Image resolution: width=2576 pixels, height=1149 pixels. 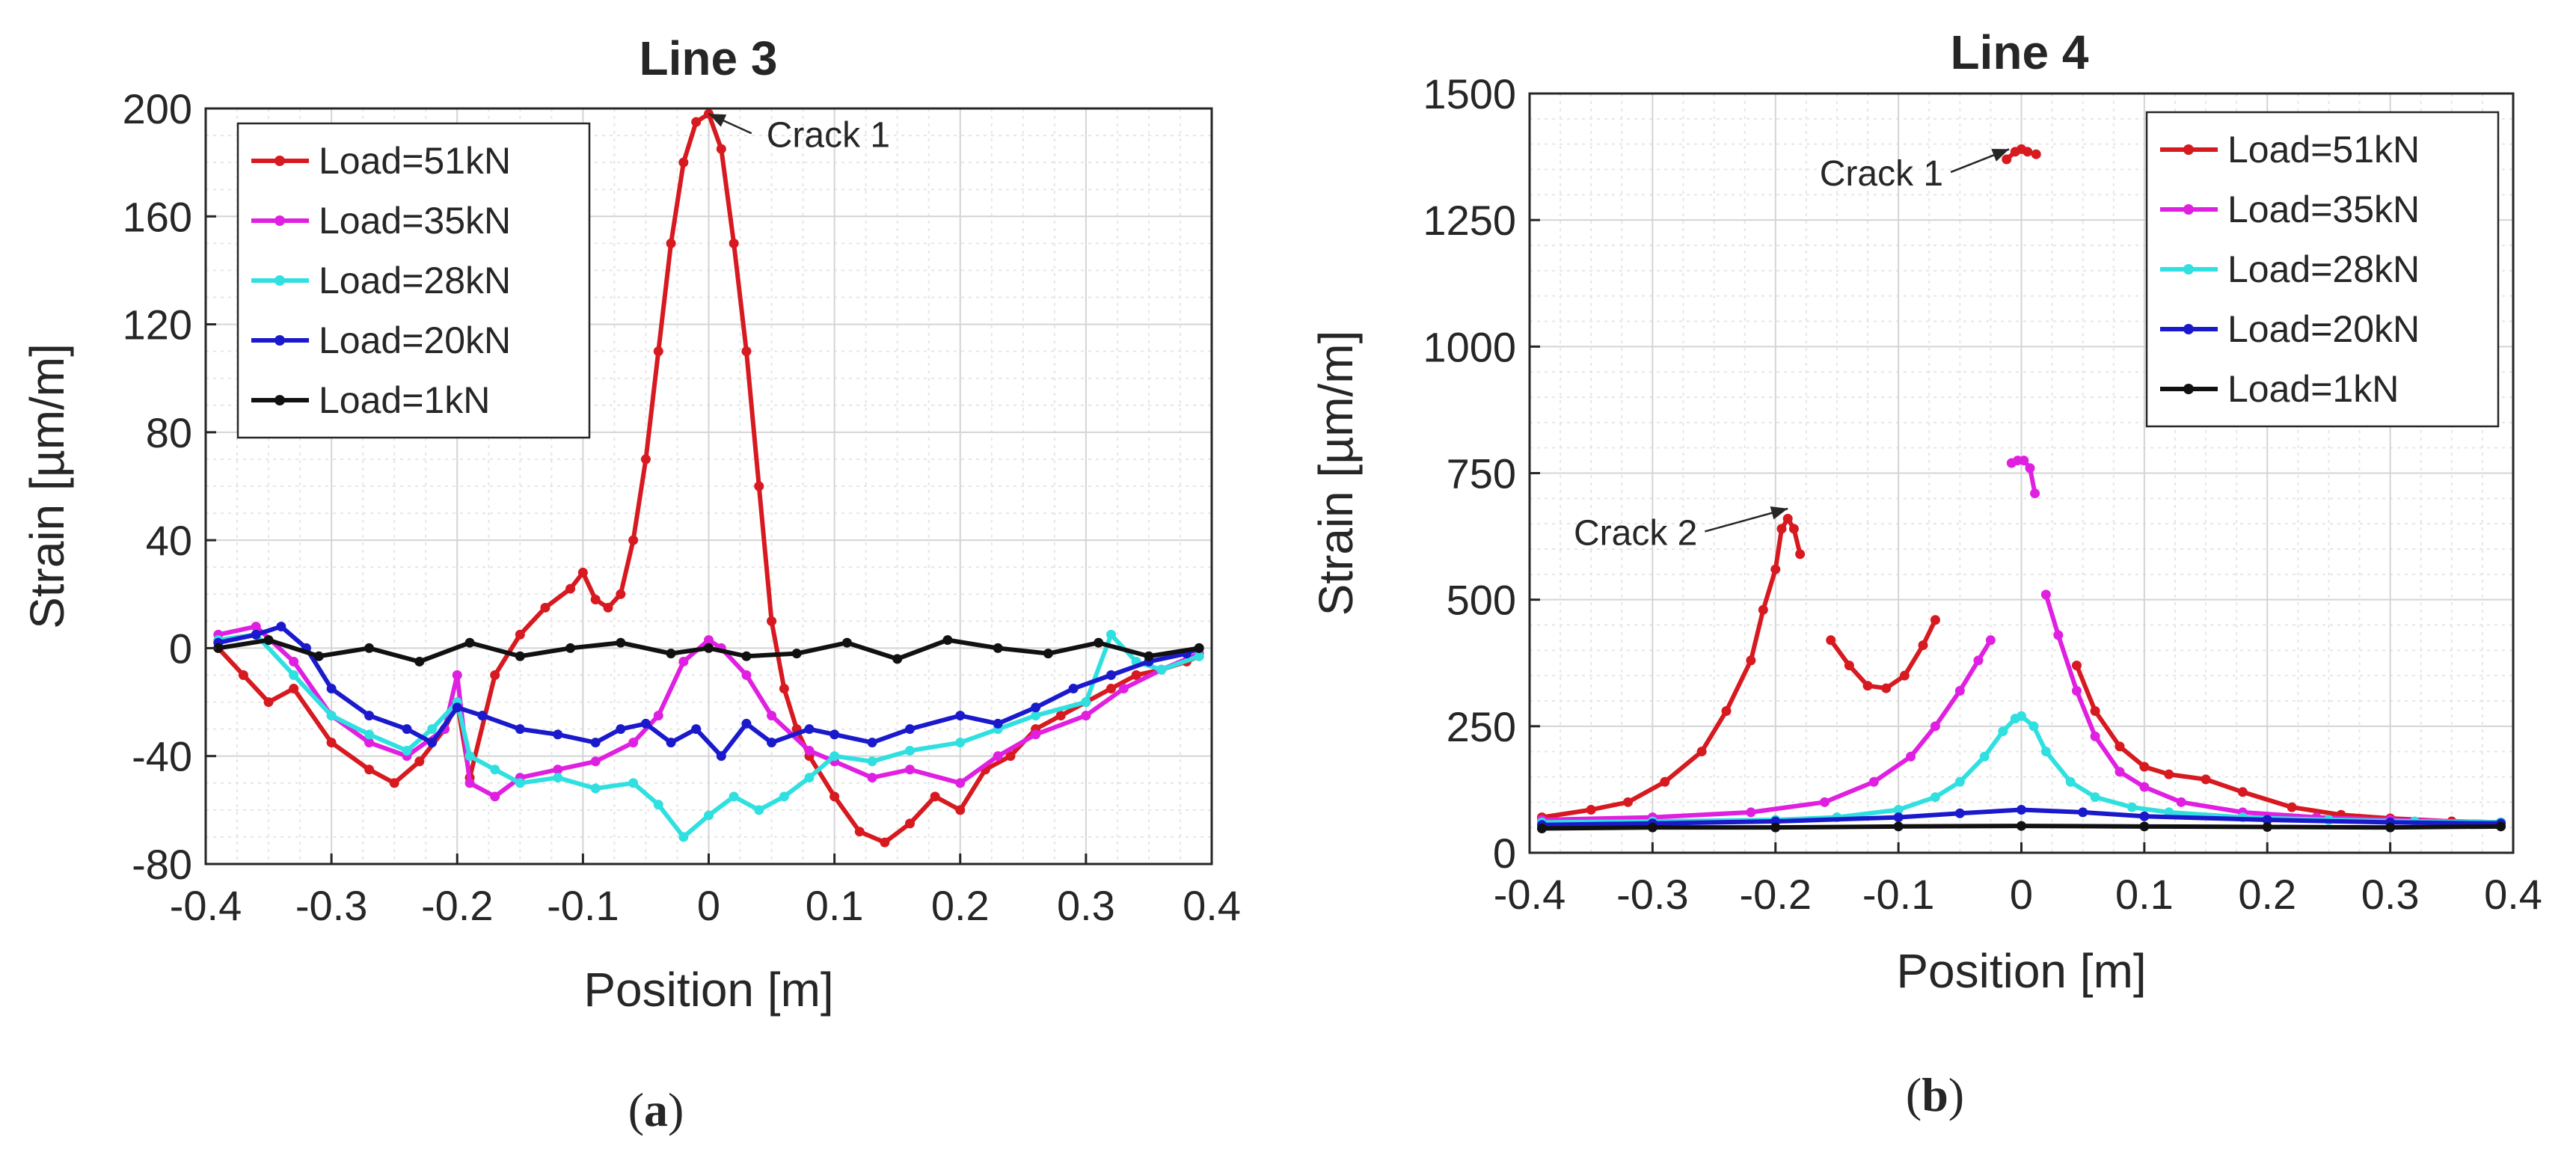 What do you see at coordinates (1481, 600) in the screenshot?
I see `y-tick-label: 500` at bounding box center [1481, 600].